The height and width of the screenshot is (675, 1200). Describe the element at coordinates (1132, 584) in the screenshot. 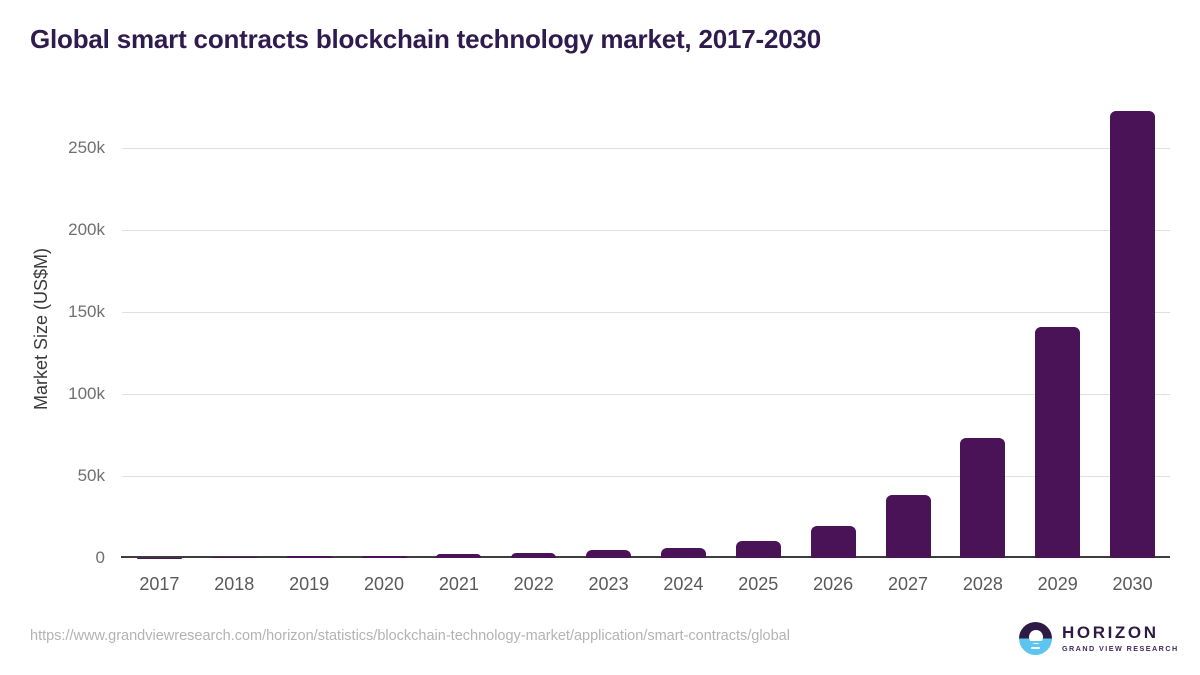

I see `x-tick-2030: 2030` at that location.